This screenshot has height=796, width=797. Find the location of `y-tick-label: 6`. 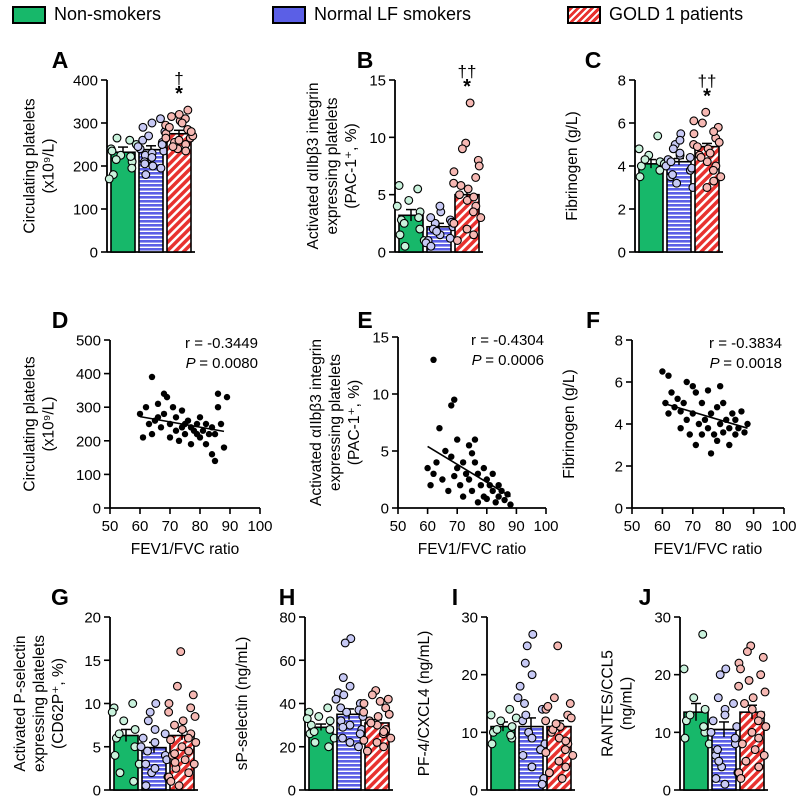

y-tick-label: 6 is located at coordinates (622, 124).